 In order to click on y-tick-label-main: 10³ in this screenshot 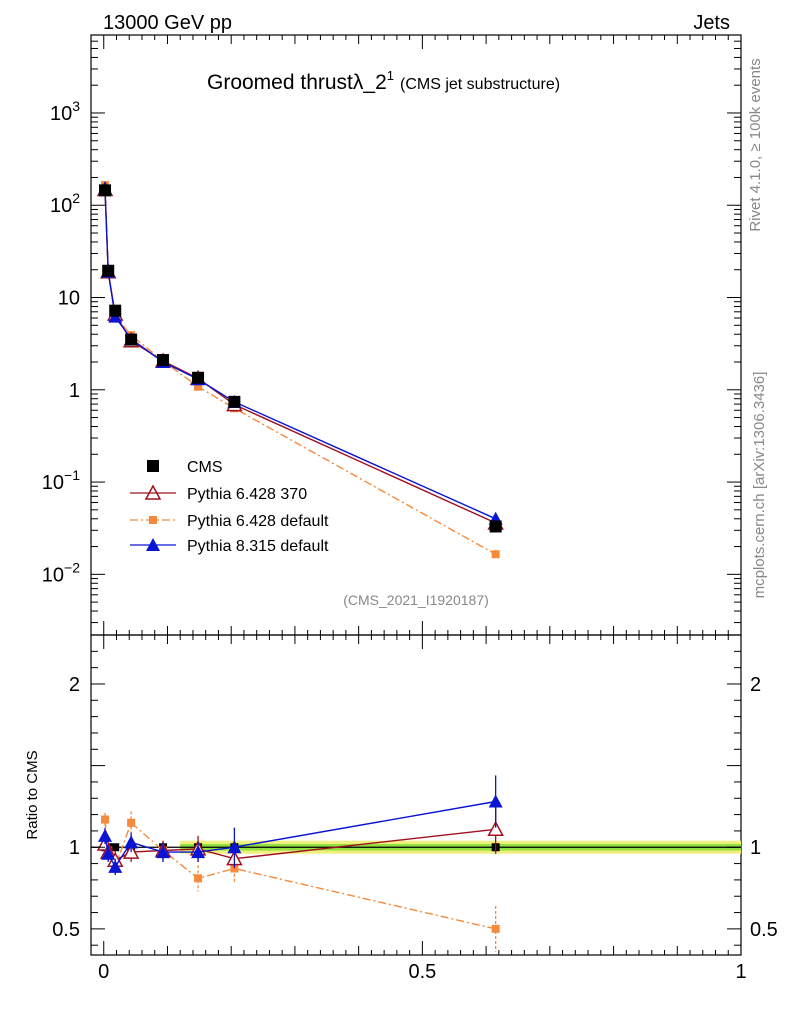, I will do `click(65, 111)`.